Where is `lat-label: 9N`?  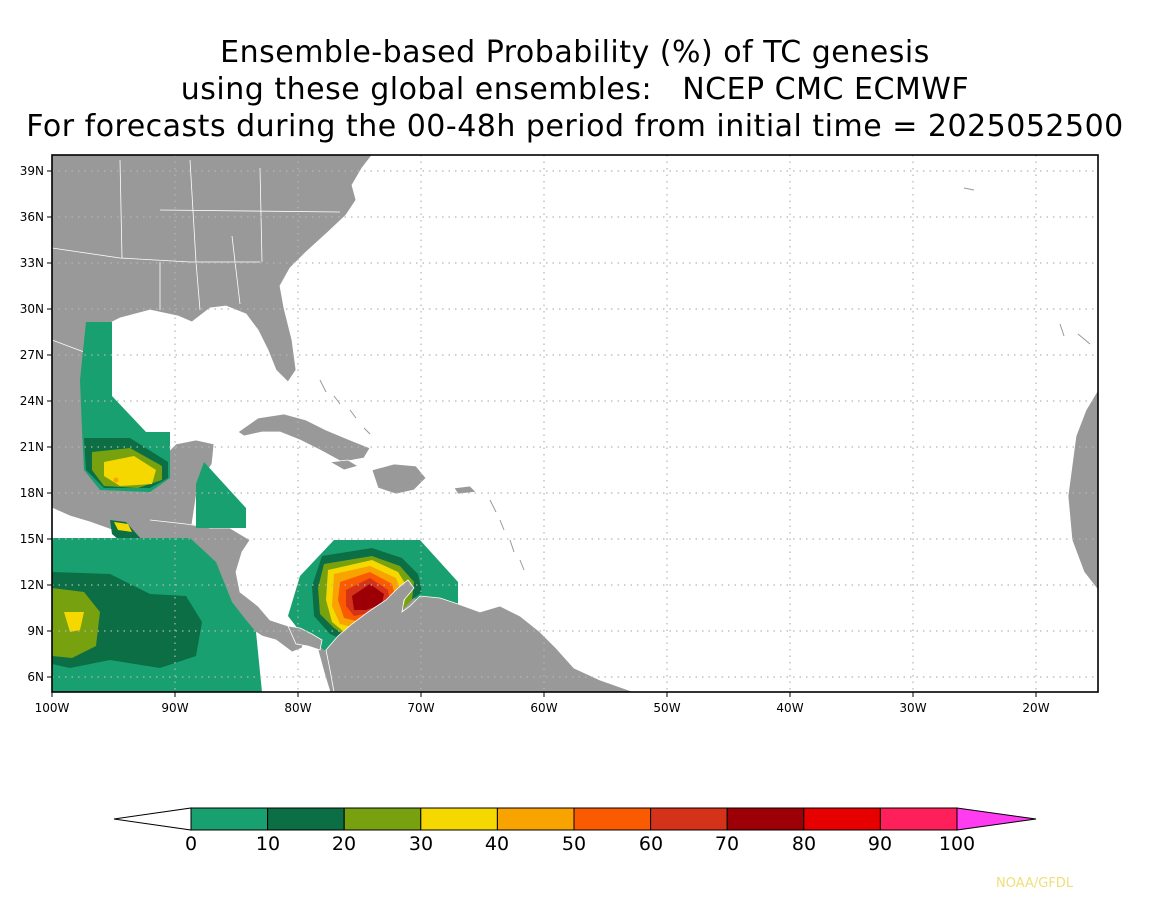 lat-label: 9N is located at coordinates (35, 631).